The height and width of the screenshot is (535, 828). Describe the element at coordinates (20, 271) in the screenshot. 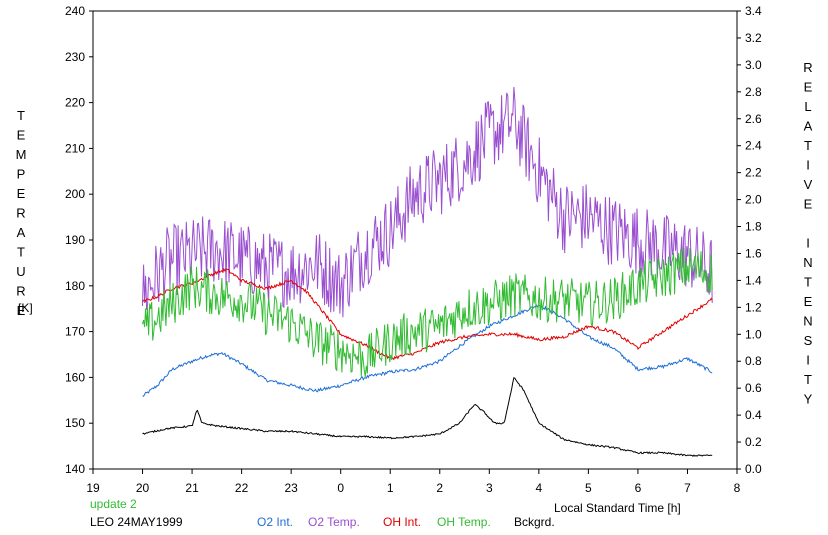

I see `left-axis-label-letter: U` at that location.